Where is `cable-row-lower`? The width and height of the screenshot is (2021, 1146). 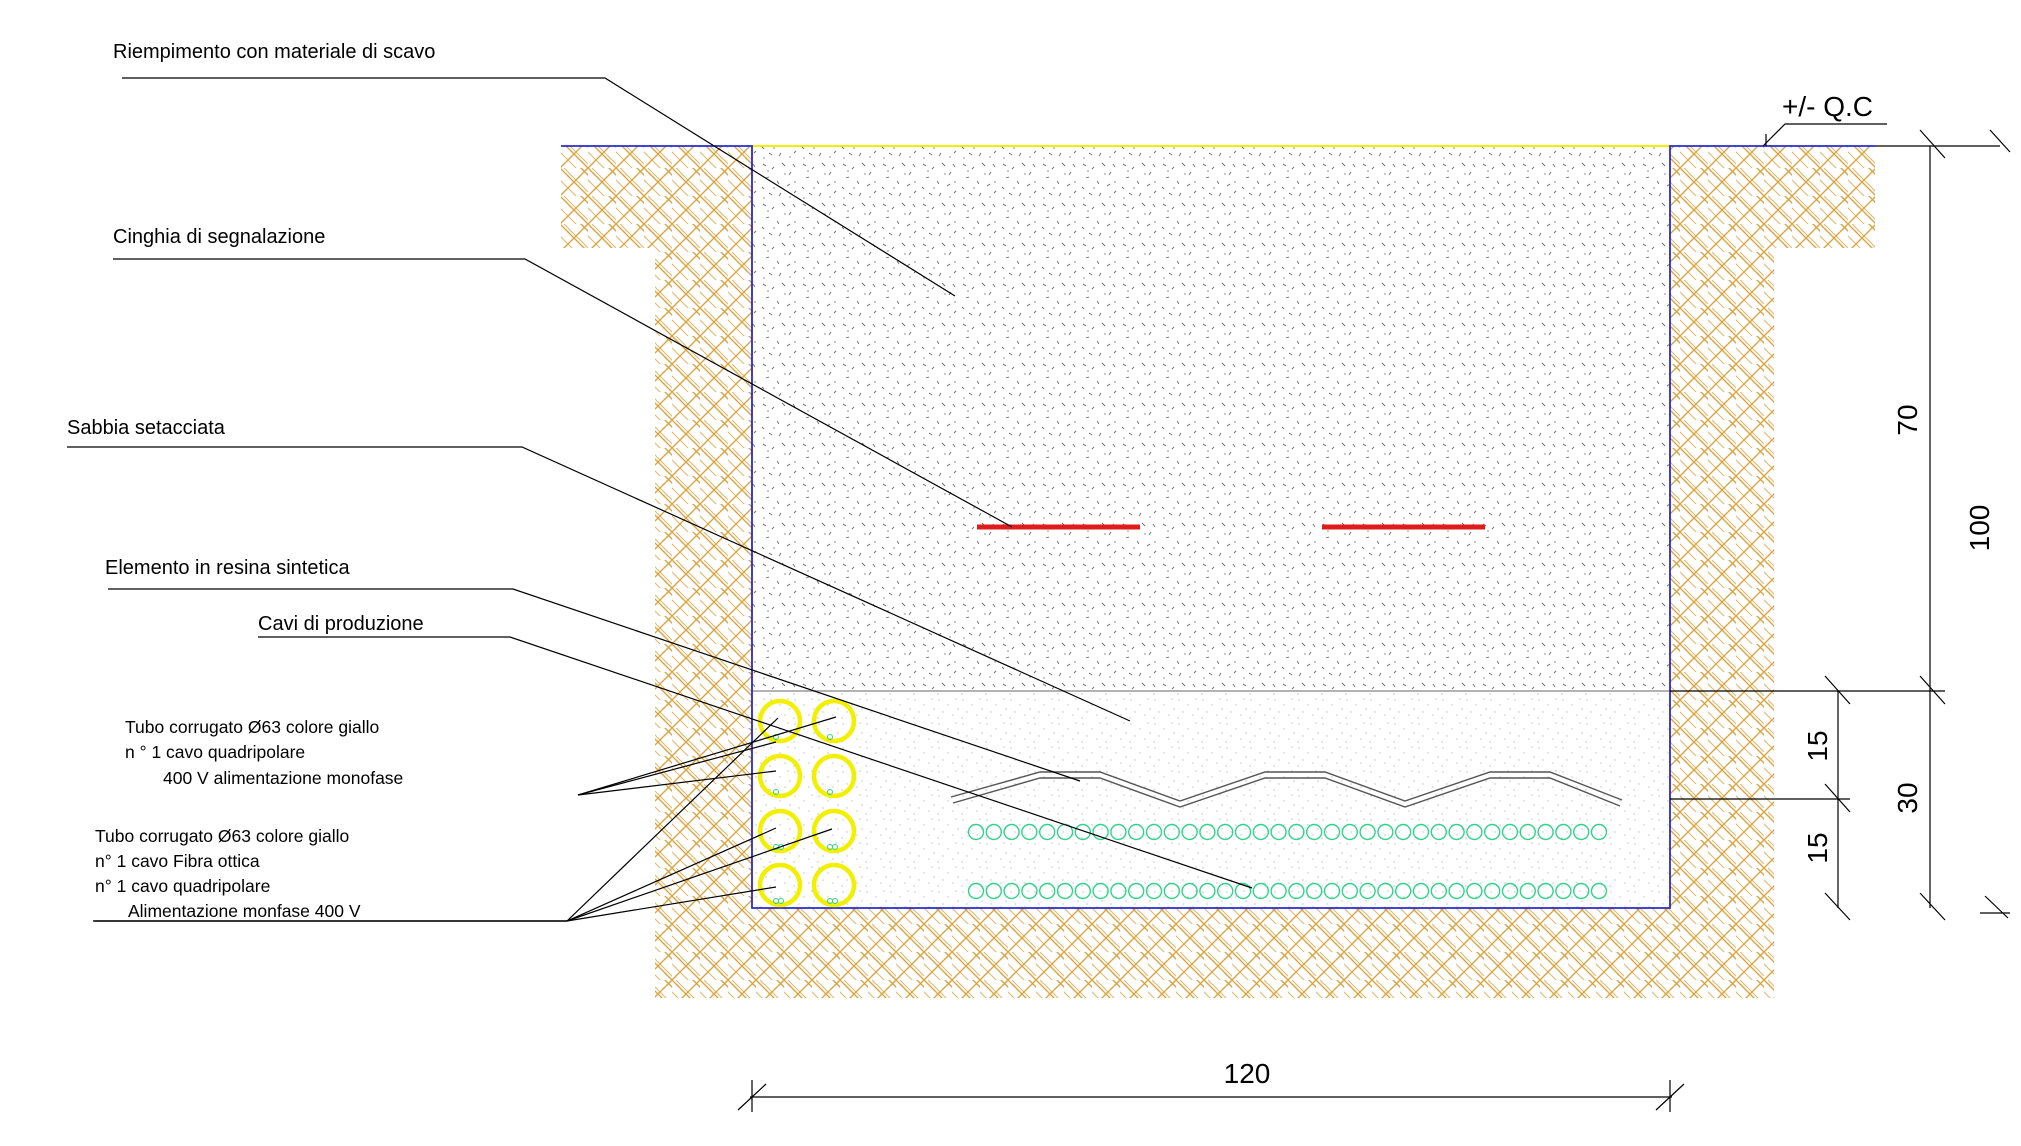 cable-row-lower is located at coordinates (1287, 891).